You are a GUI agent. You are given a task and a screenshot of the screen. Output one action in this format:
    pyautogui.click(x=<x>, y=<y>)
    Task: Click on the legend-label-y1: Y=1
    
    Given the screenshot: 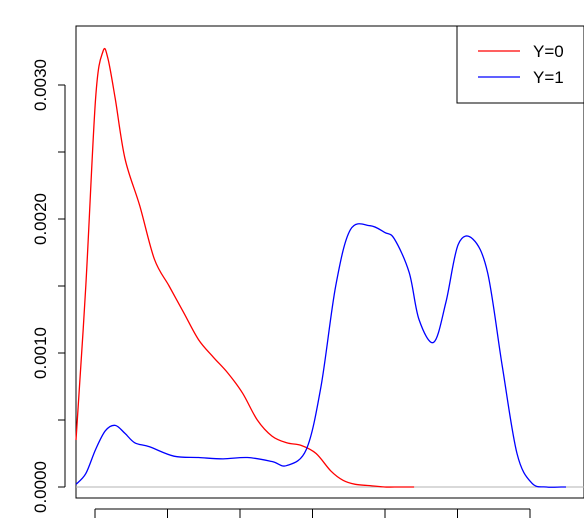 What is the action you would take?
    pyautogui.click(x=548, y=77)
    